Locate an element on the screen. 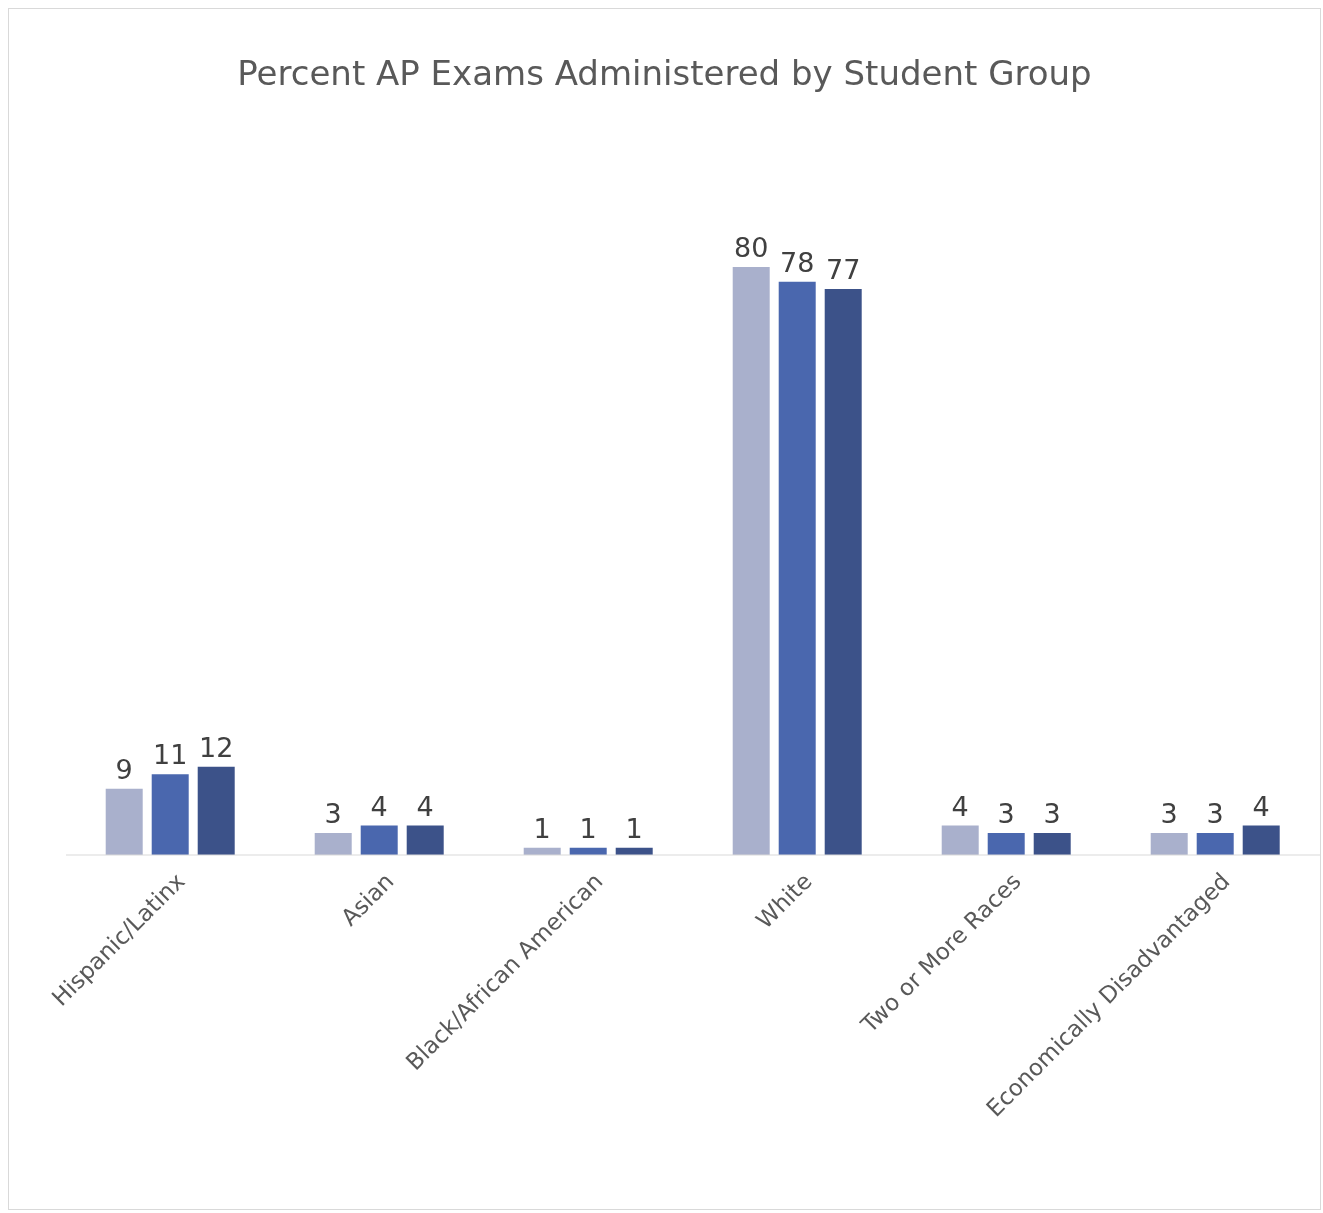 The width and height of the screenshot is (1323, 1213). data-label: 77 is located at coordinates (843, 270).